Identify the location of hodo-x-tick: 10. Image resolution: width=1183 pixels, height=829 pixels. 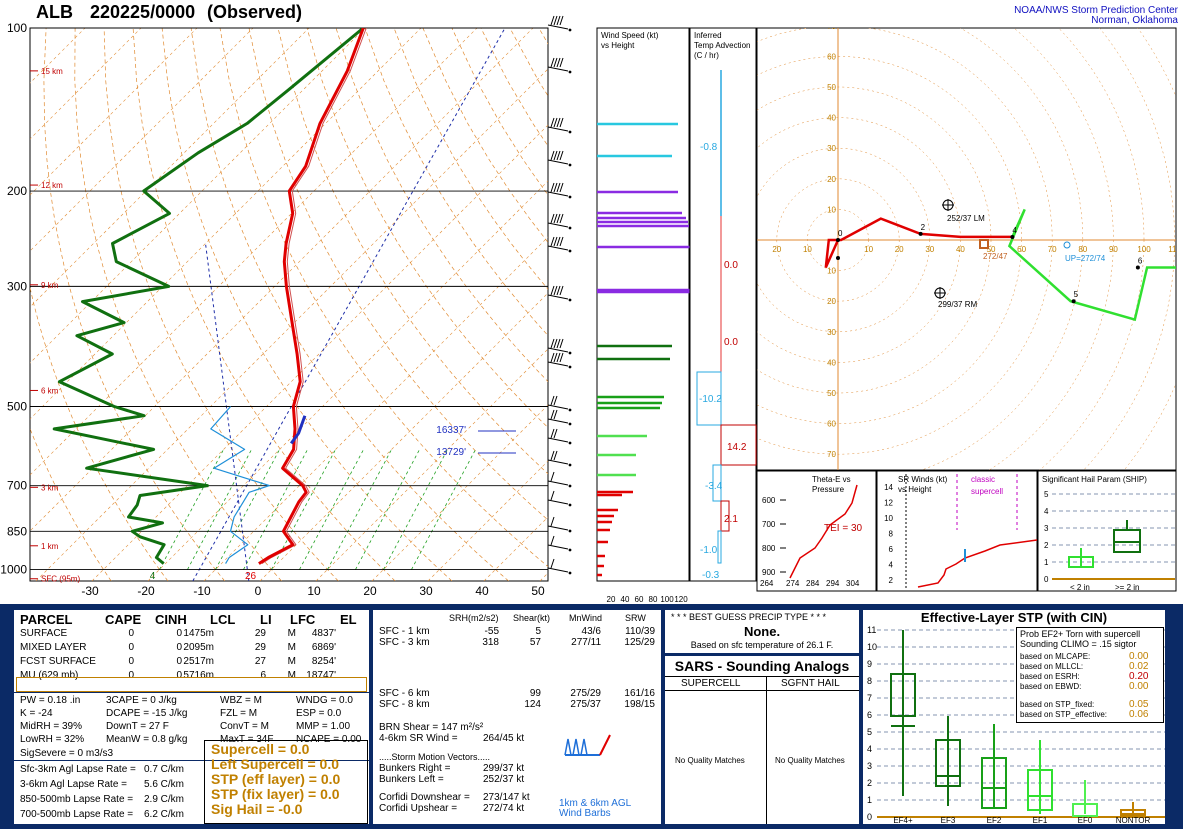
(807, 249).